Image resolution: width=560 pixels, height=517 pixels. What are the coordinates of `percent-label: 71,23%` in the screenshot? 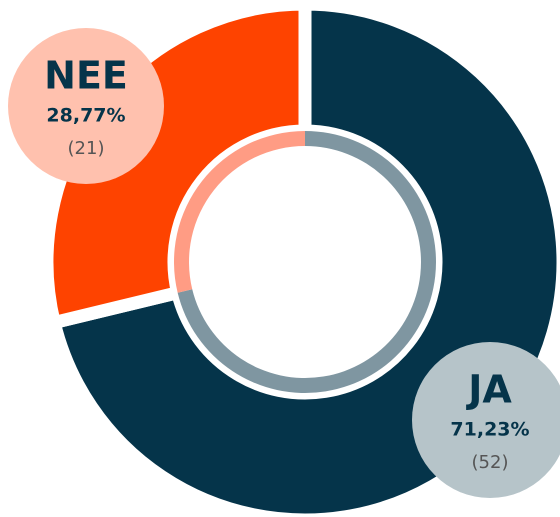 It's located at (489, 430).